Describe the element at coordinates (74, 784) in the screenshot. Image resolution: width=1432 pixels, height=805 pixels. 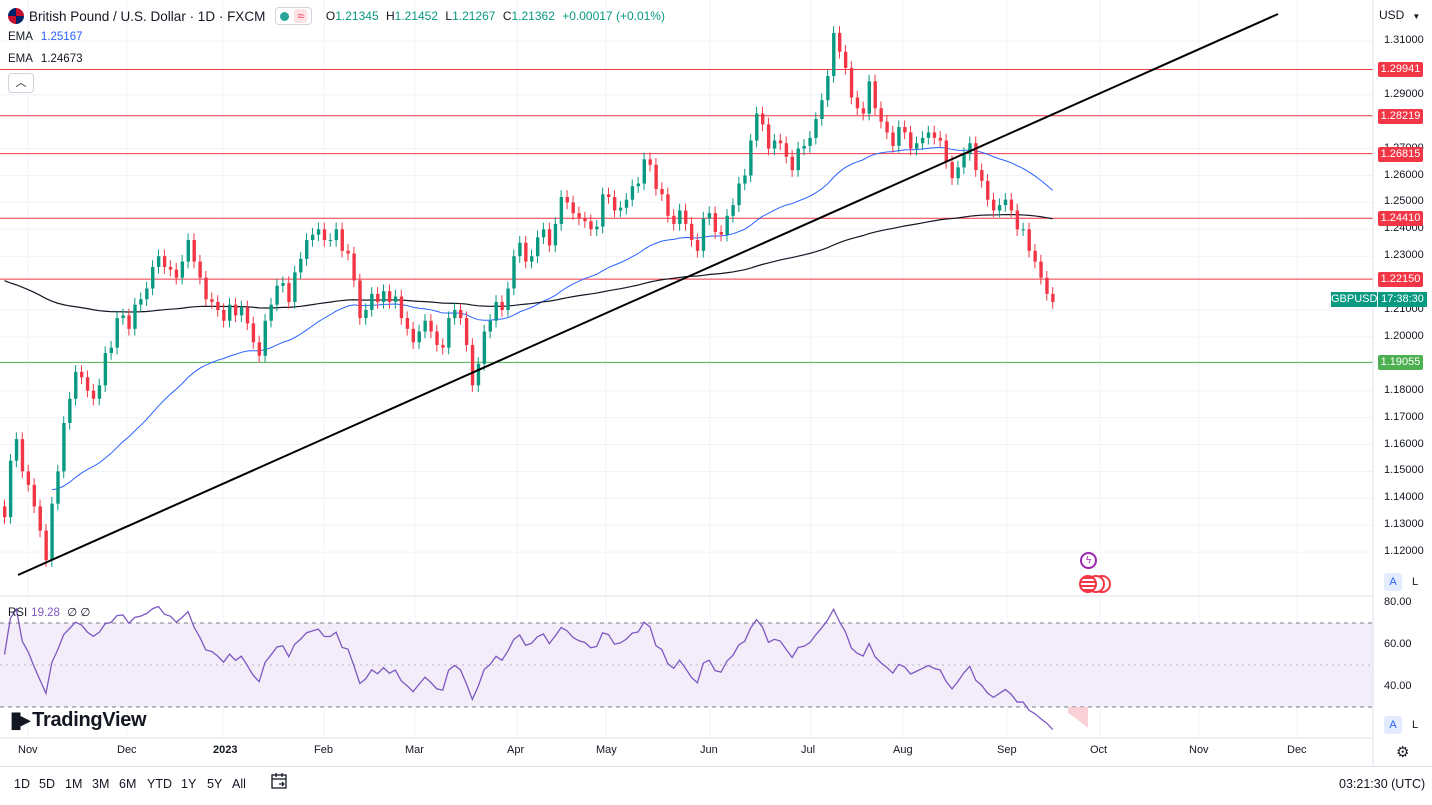
I see `timeframe-button: 1M` at that location.